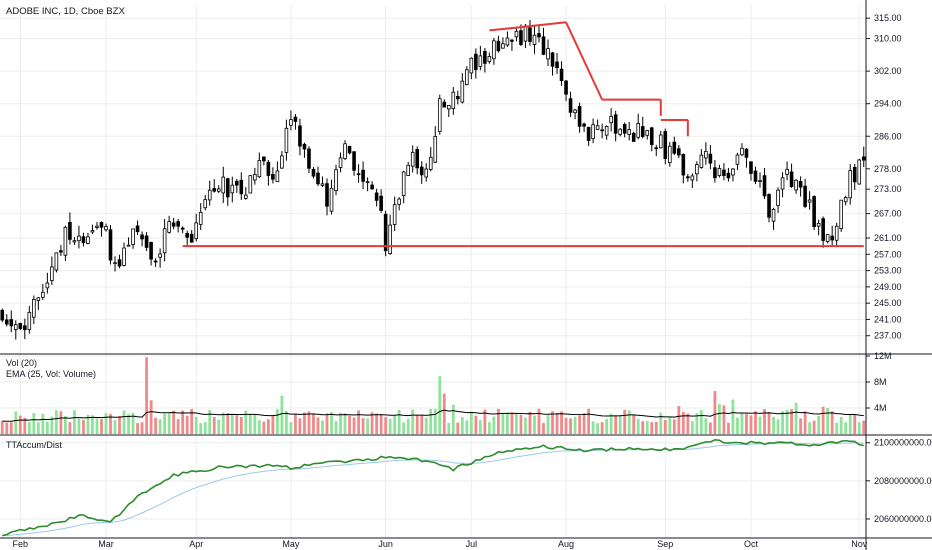 This screenshot has width=932, height=550. What do you see at coordinates (65, 11) in the screenshot?
I see `chart-title: ADOBE INC, 1D, Cboe BZX` at bounding box center [65, 11].